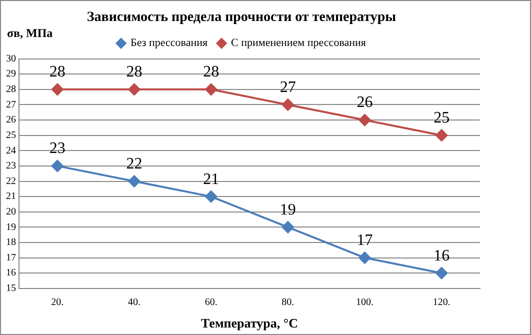  What do you see at coordinates (57, 302) in the screenshot?
I see `x-tick-label: 20.` at bounding box center [57, 302].